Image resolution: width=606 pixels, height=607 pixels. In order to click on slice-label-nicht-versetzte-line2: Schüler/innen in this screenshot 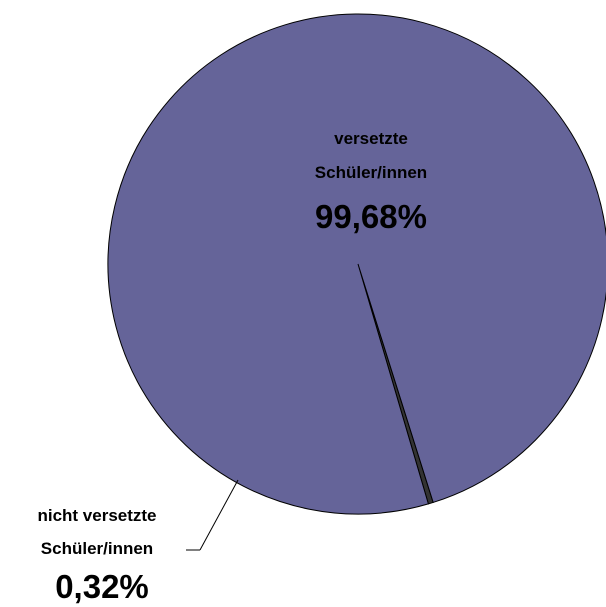, I will do `click(97, 548)`.